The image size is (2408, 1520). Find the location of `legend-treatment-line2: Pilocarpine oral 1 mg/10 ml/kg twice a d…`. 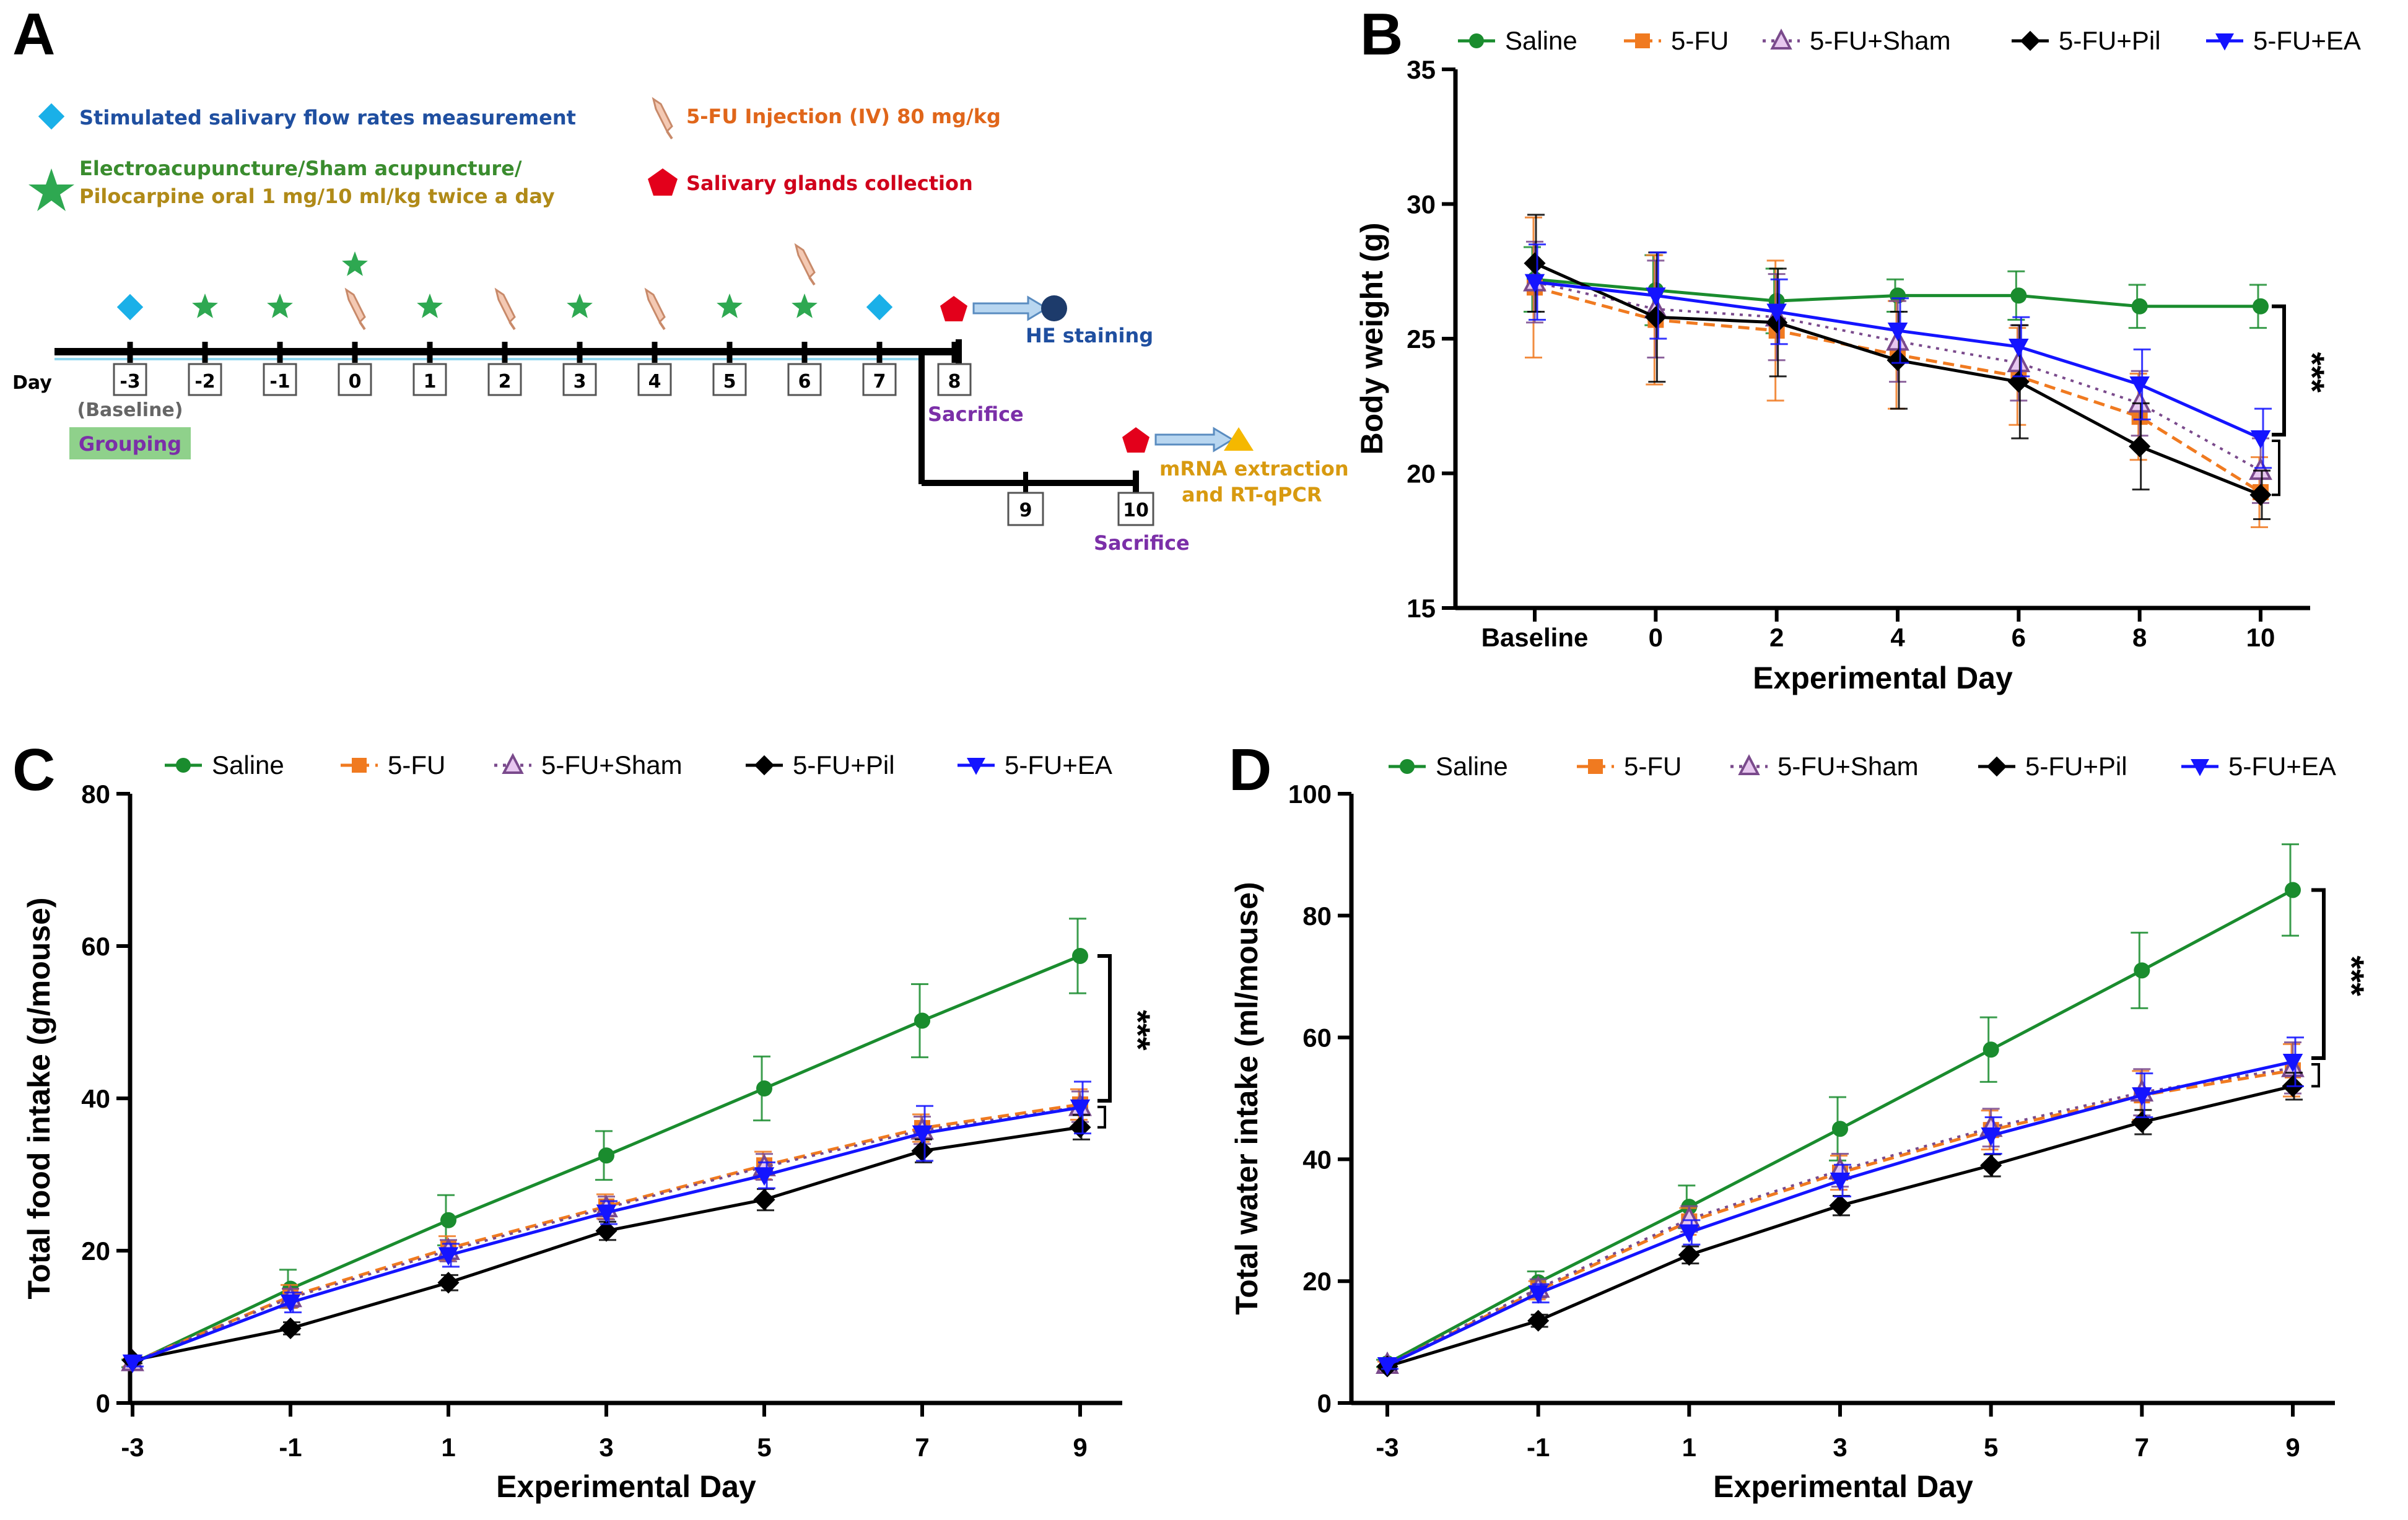

legend-treatment-line2: Pilocarpine oral 1 mg/10 ml/kg twice a d… is located at coordinates (317, 196).